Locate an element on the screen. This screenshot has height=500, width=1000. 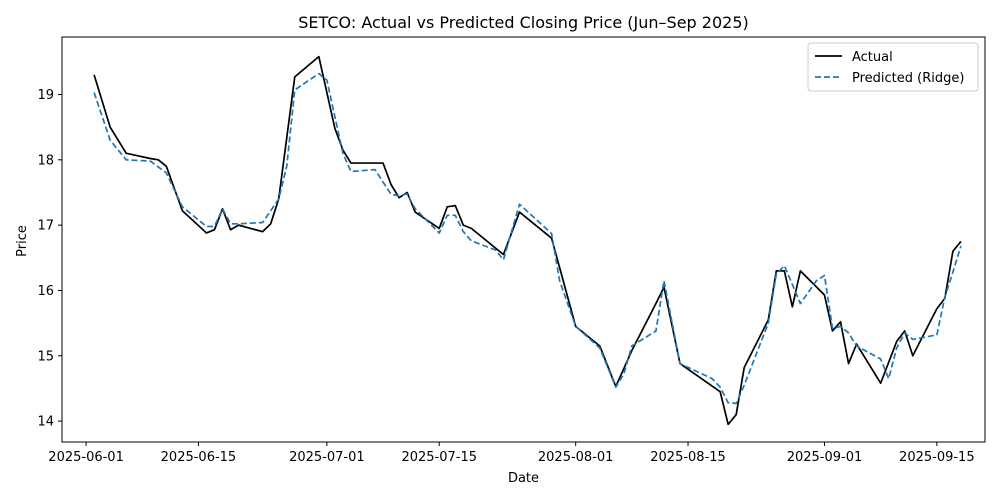
legend-box is located at coordinates (893, 67).